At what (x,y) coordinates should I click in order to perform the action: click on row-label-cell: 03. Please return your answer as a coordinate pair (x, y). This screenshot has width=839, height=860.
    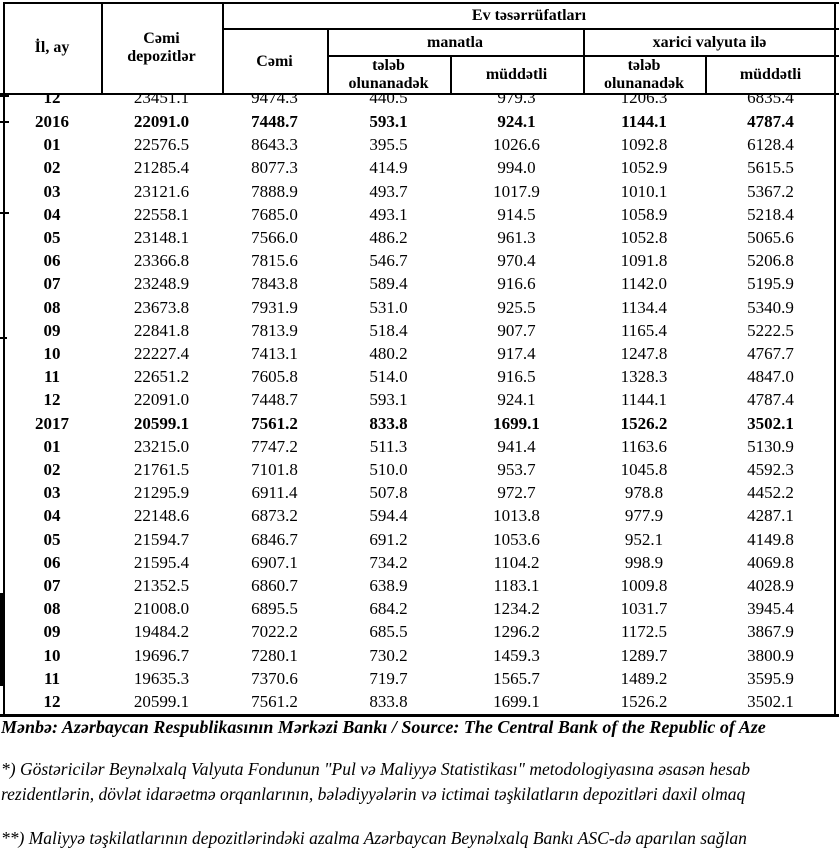
    Looking at the image, I should click on (52, 191).